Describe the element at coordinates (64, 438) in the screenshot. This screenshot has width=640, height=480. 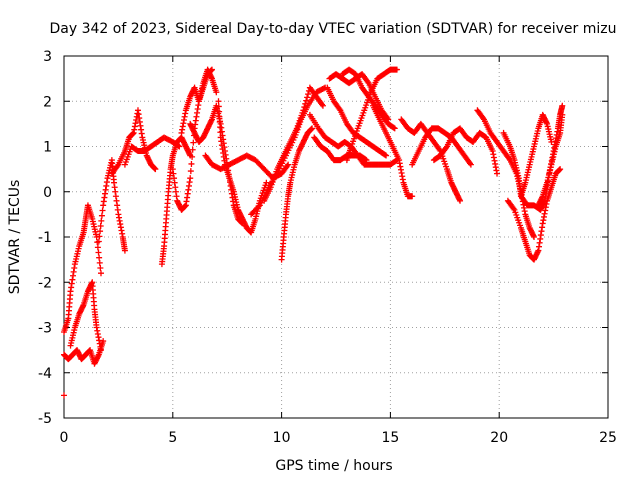
I see `x-tick-label: 0` at that location.